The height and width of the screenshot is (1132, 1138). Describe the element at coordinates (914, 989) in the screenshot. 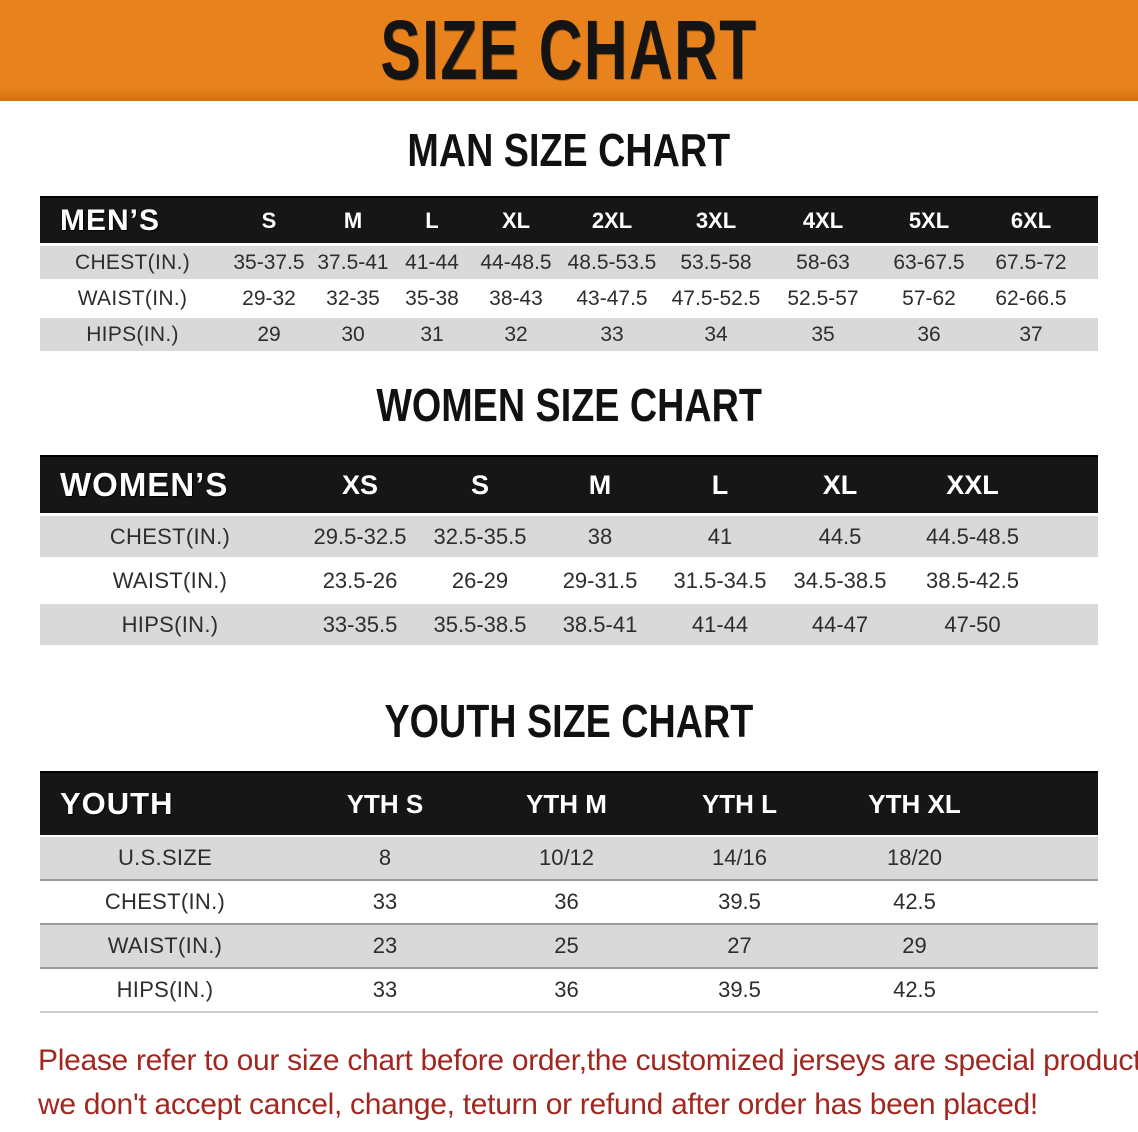

I see `size-value: 42.5` at that location.